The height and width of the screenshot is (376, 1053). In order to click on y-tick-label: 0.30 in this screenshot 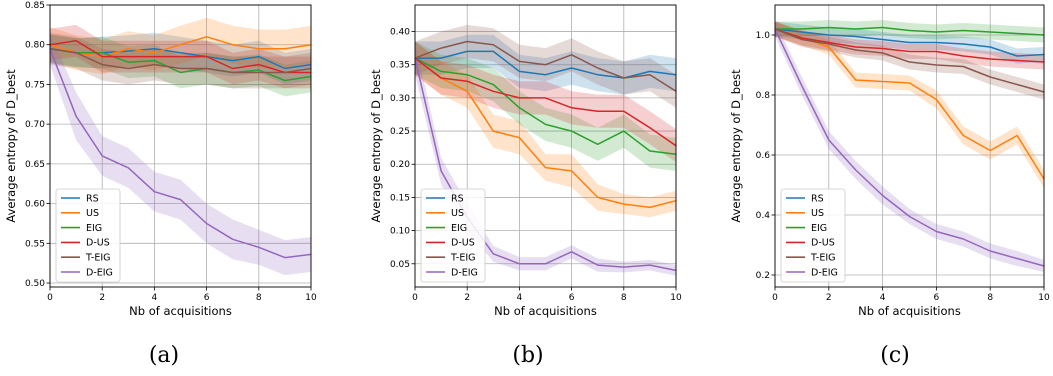, I will do `click(400, 99)`.